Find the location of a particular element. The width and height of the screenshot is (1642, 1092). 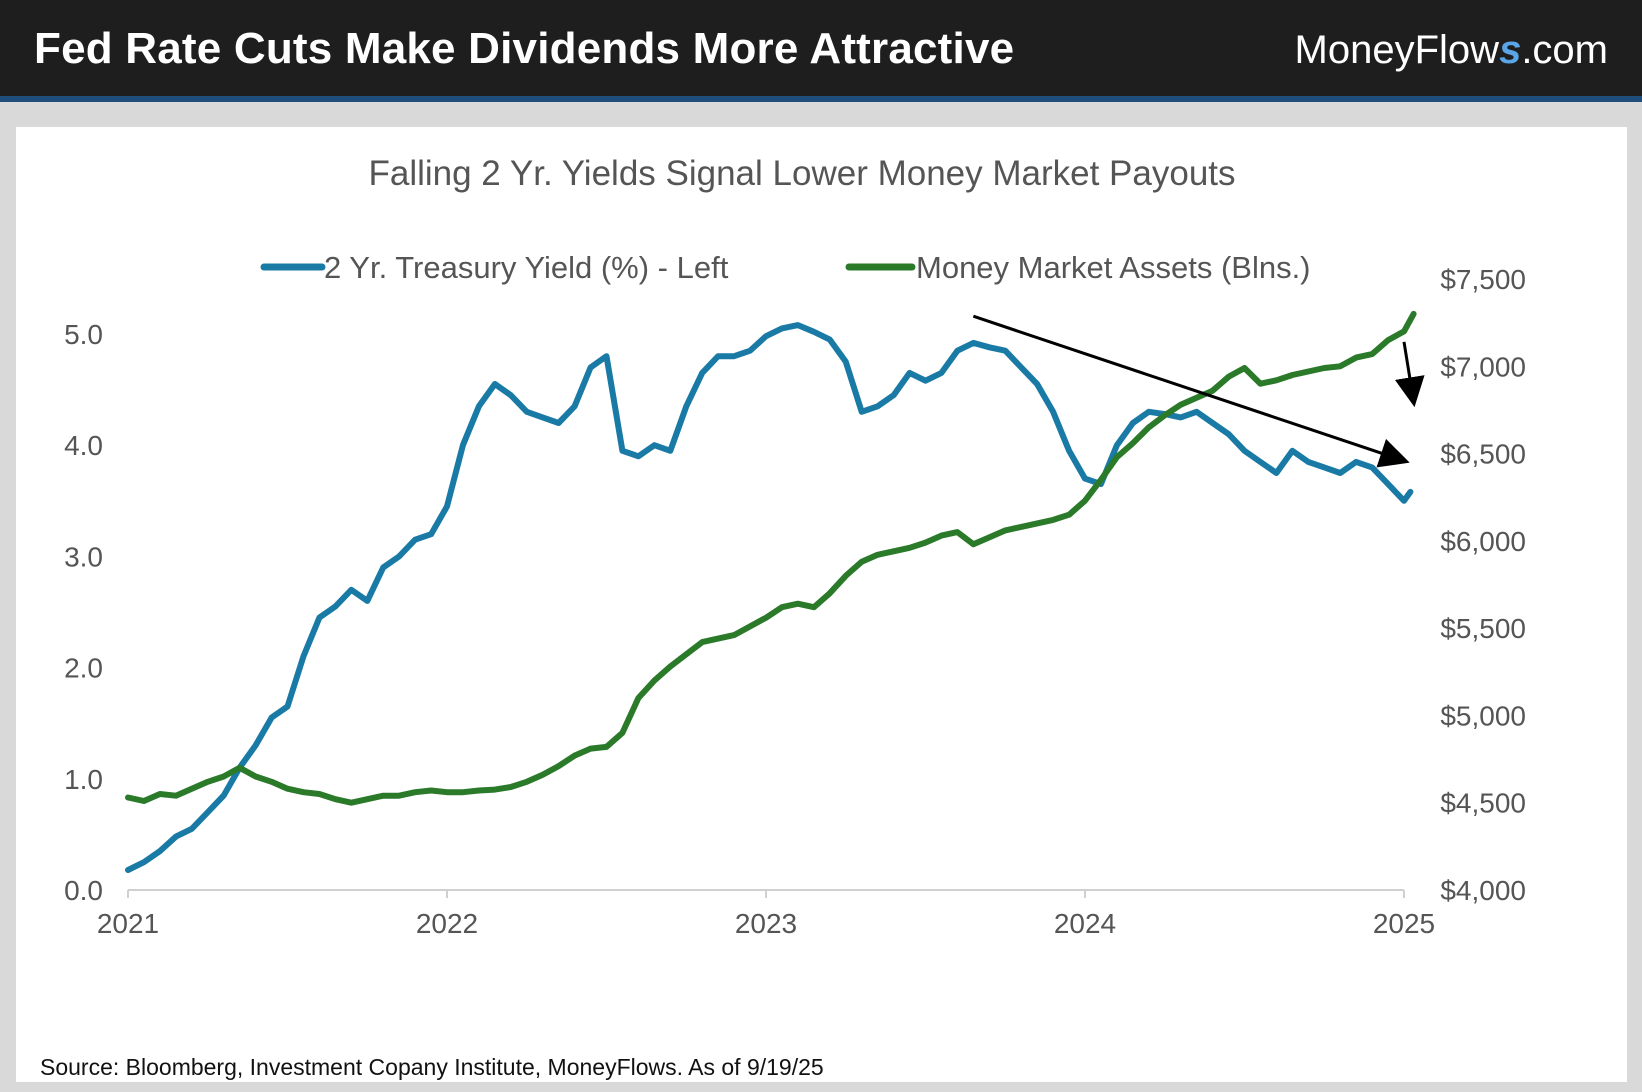

x-tick-label: 2025 is located at coordinates (1404, 923).